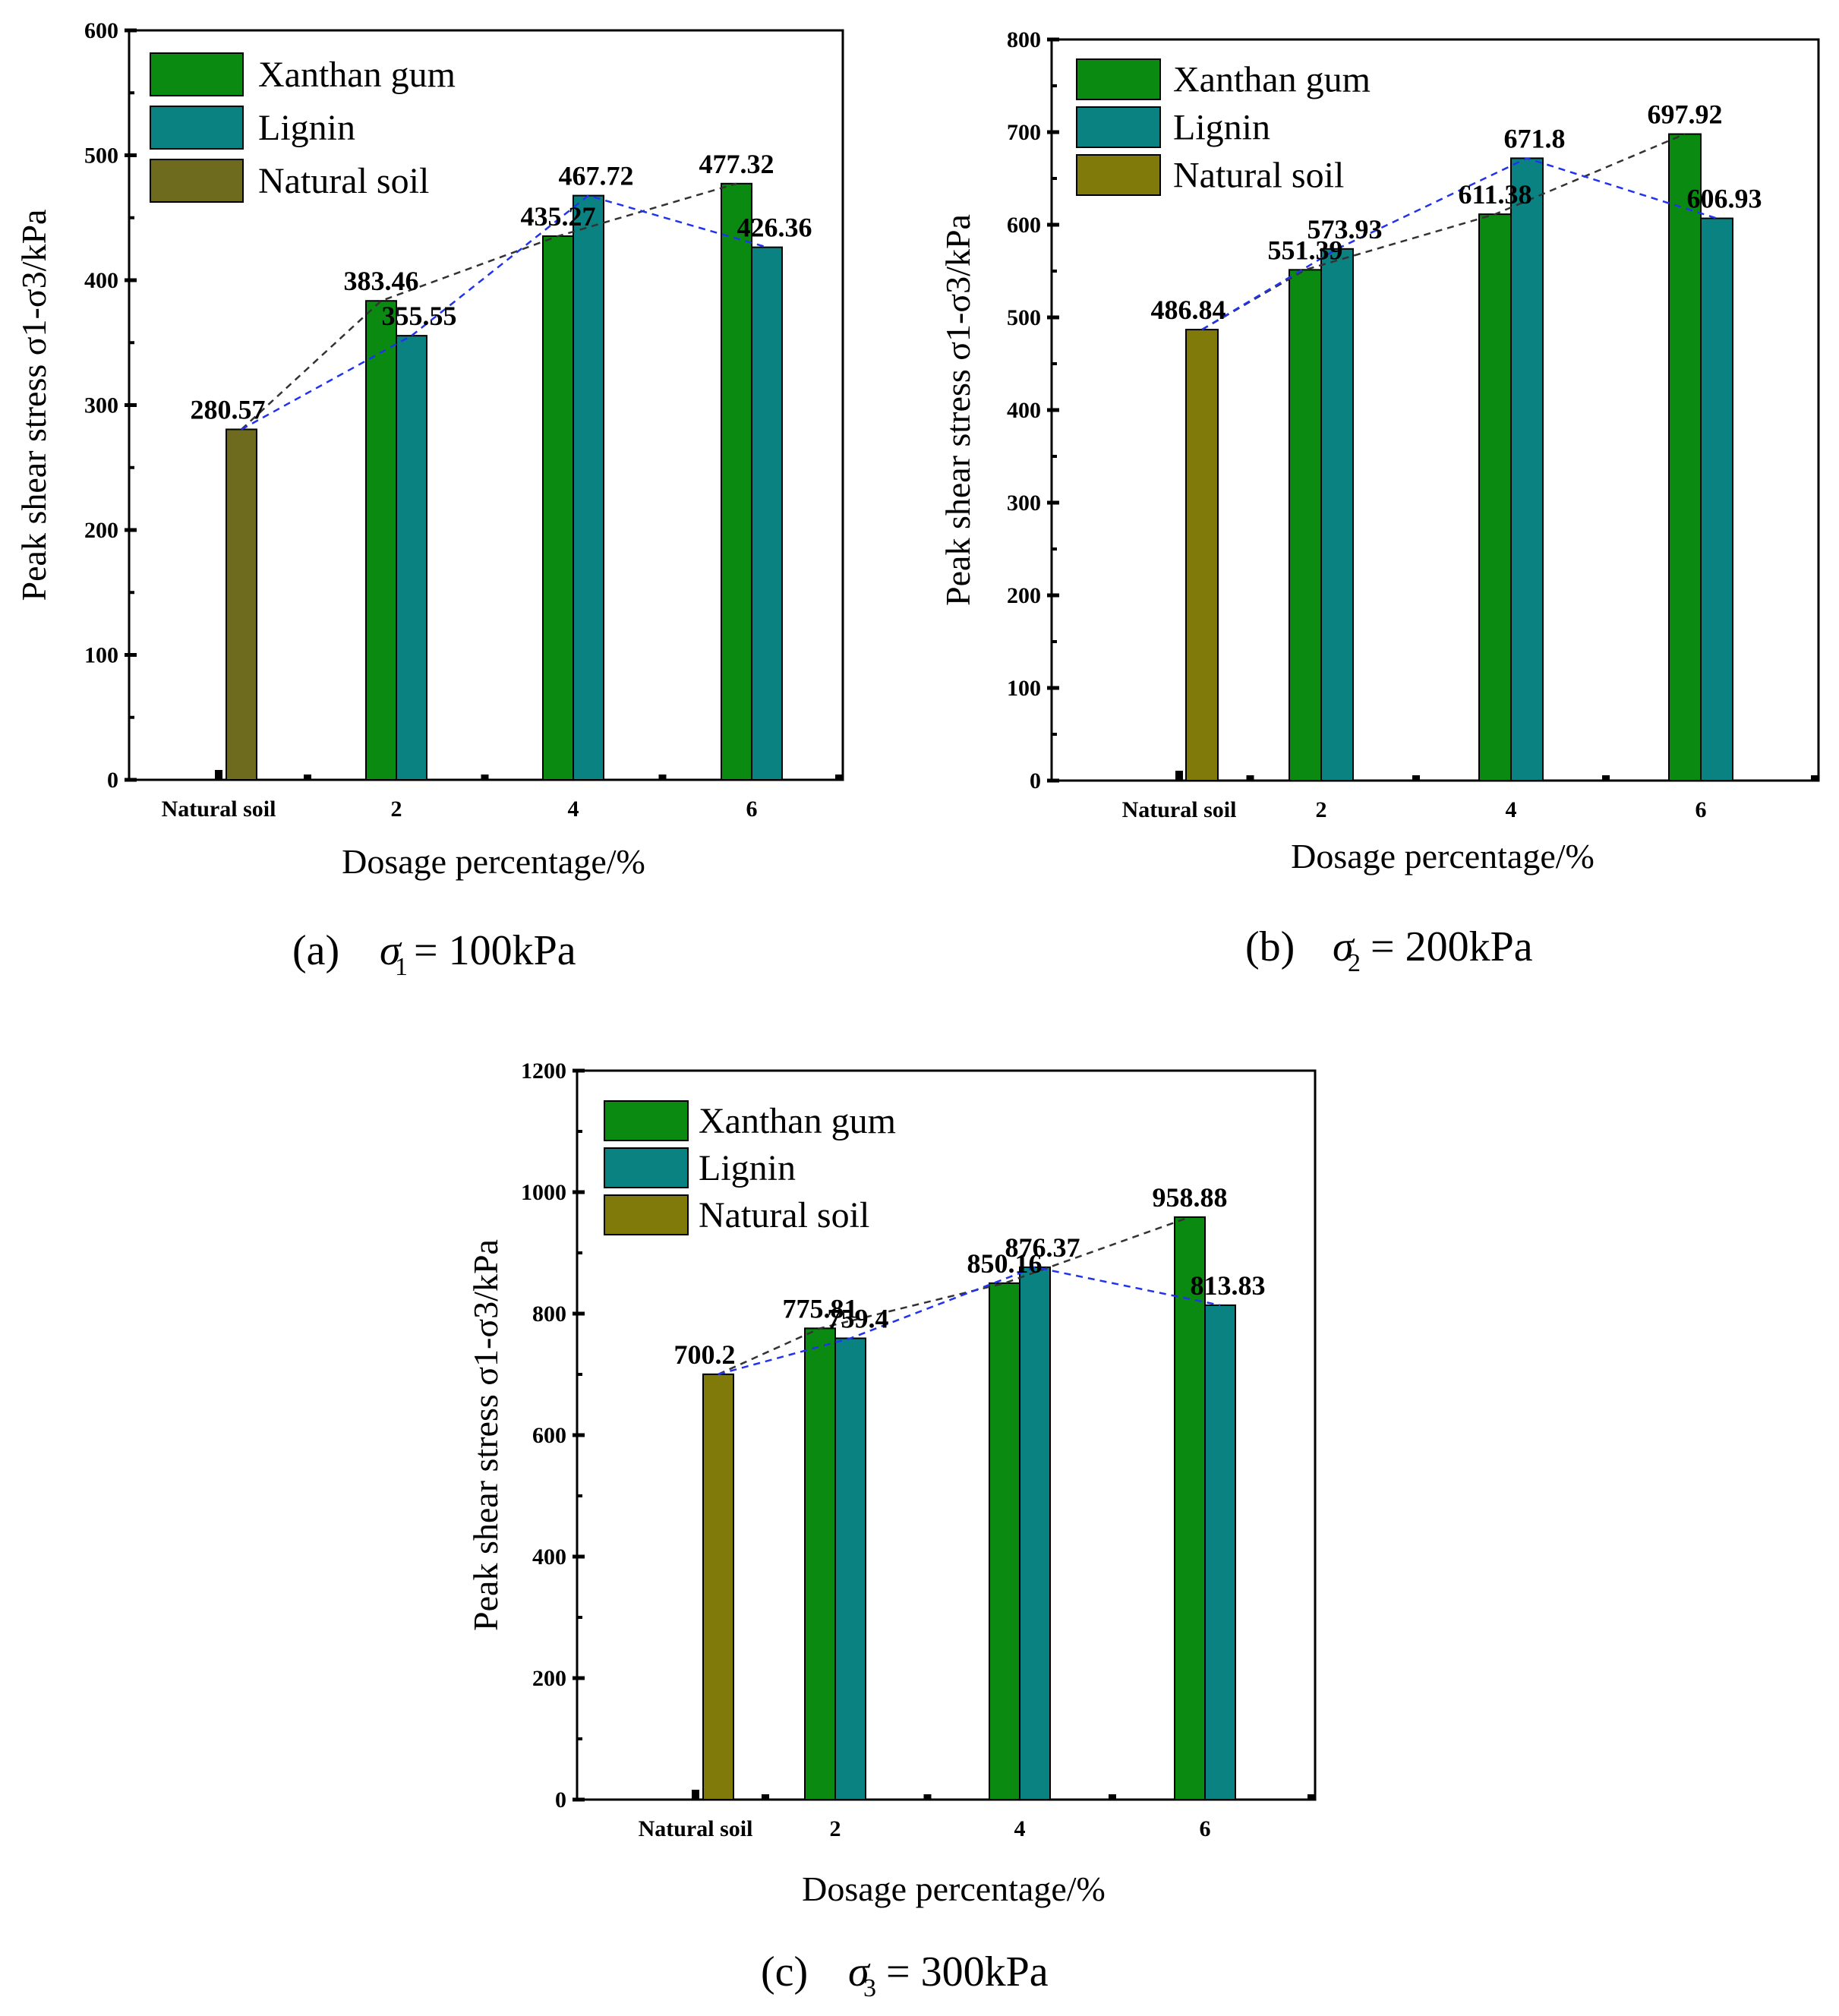 This screenshot has width=1839, height=2016. I want to click on value-label-xanthan-gum: 383.46, so click(381, 281).